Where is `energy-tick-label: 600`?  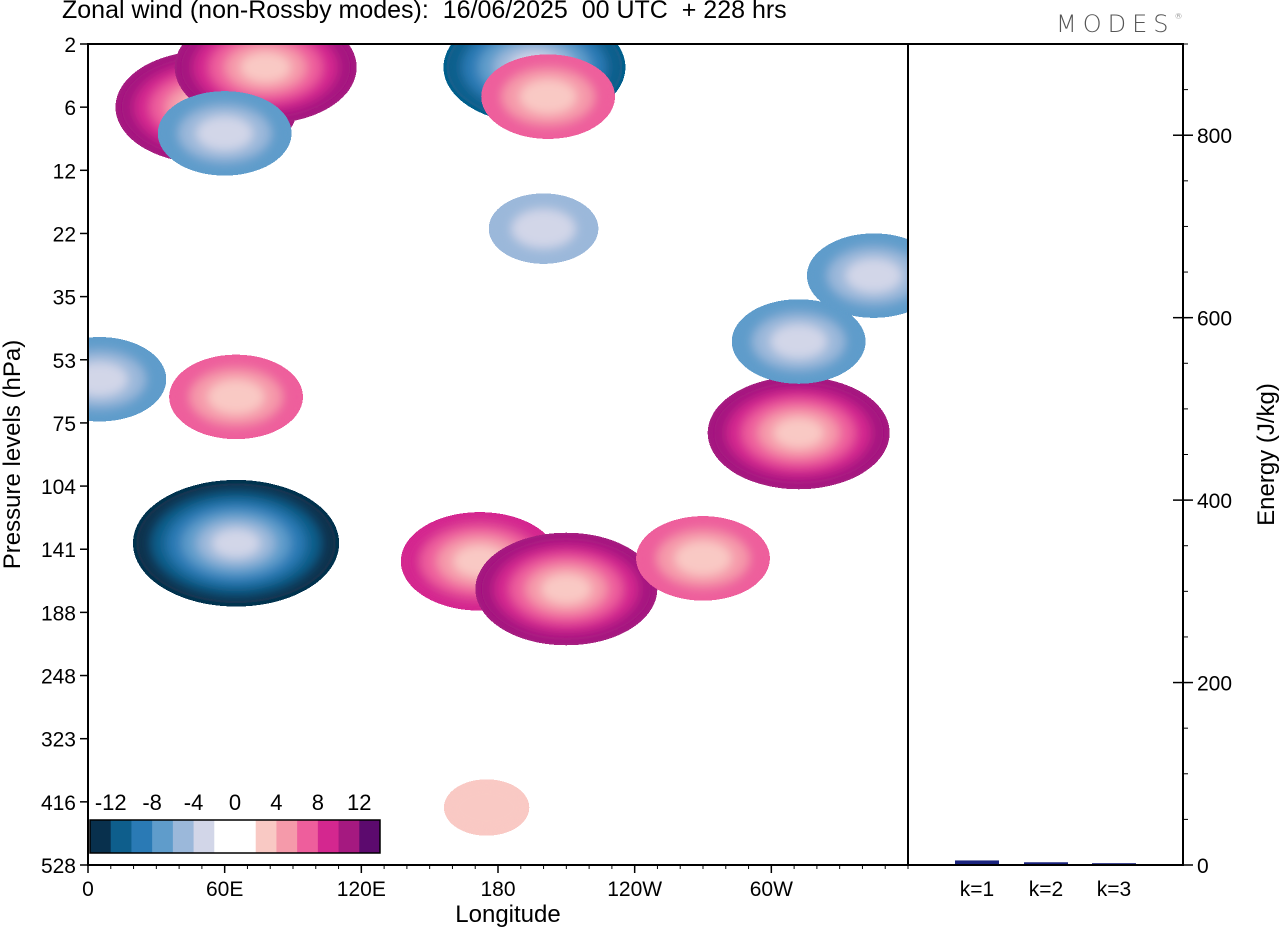
energy-tick-label: 600 is located at coordinates (1214, 319).